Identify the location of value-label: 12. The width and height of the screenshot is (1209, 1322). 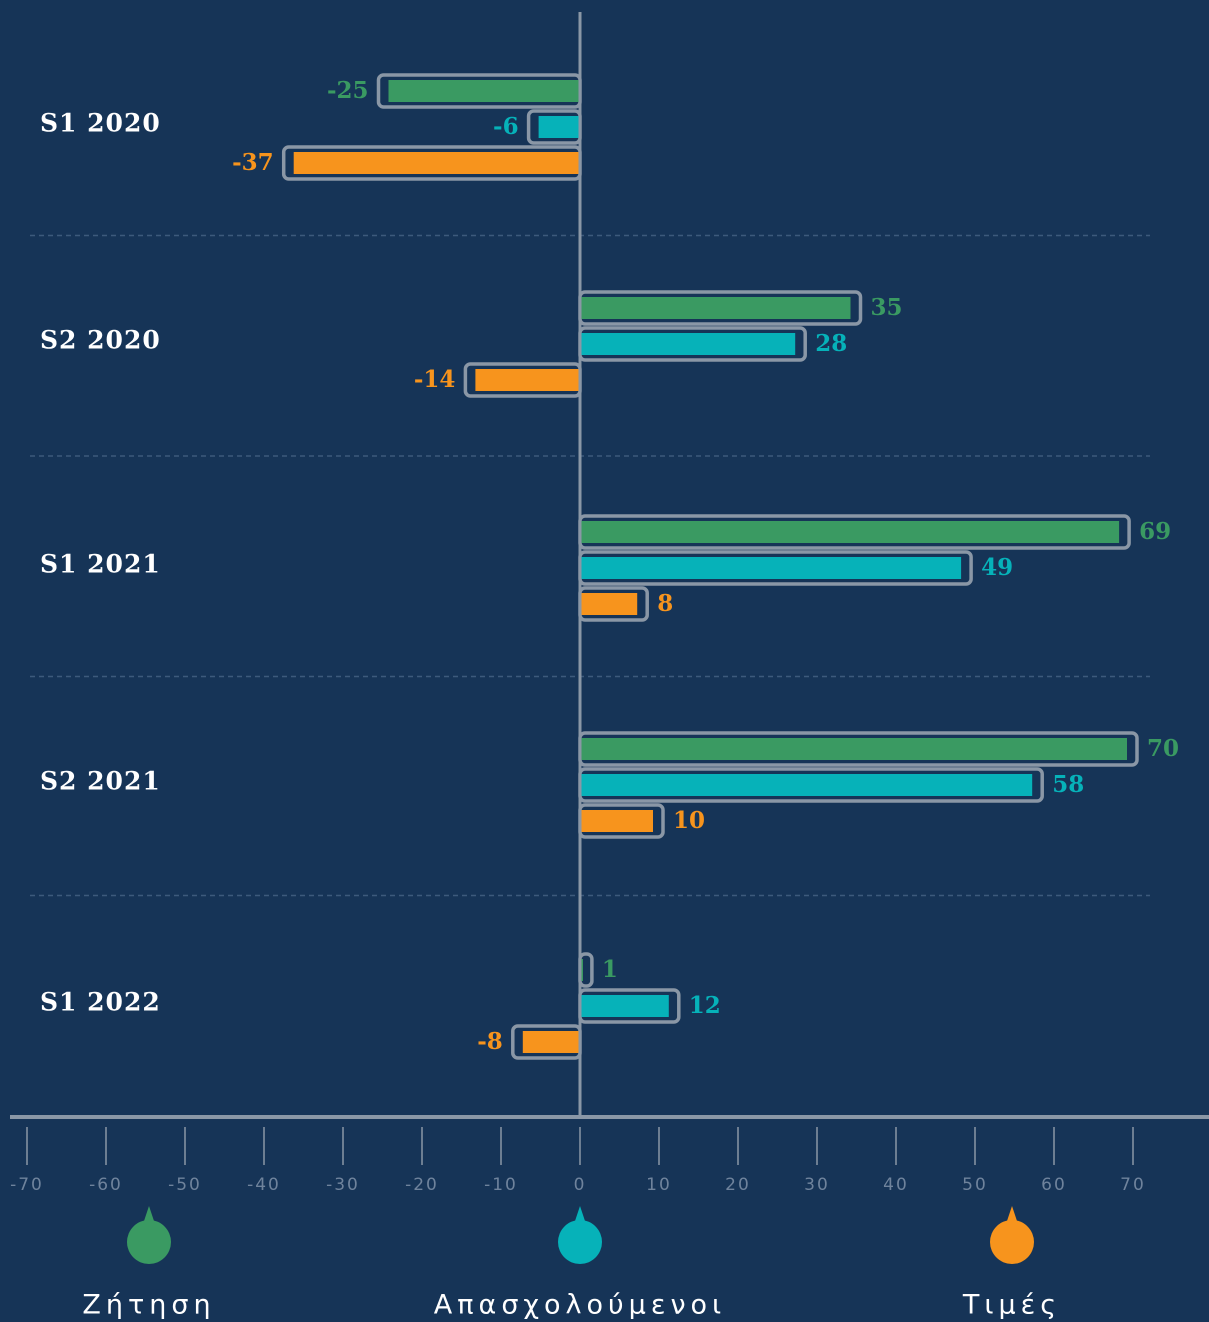
(705, 1005).